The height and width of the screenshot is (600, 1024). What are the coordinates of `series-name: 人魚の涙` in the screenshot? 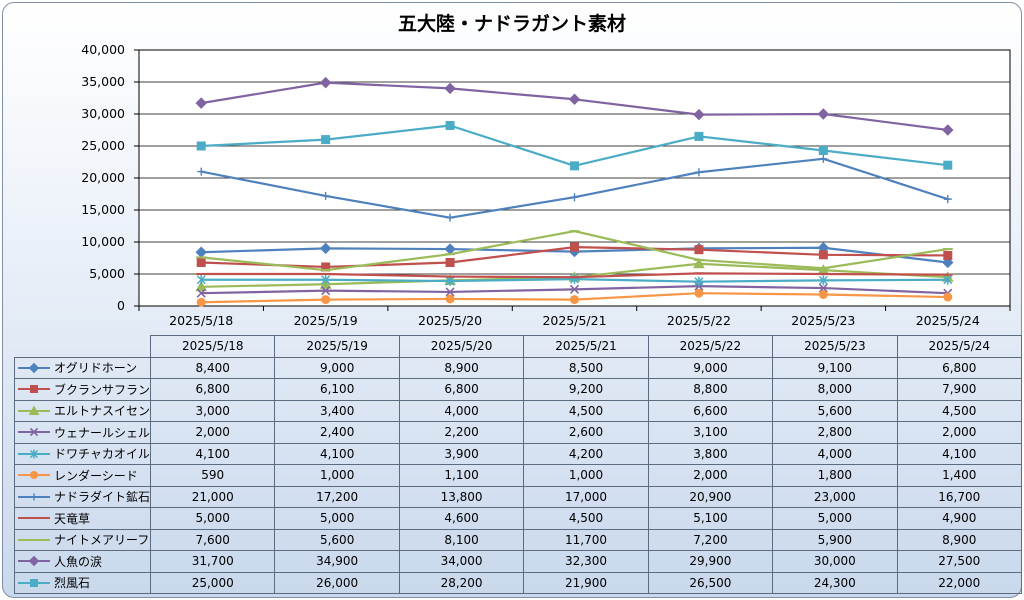 It's located at (78, 561).